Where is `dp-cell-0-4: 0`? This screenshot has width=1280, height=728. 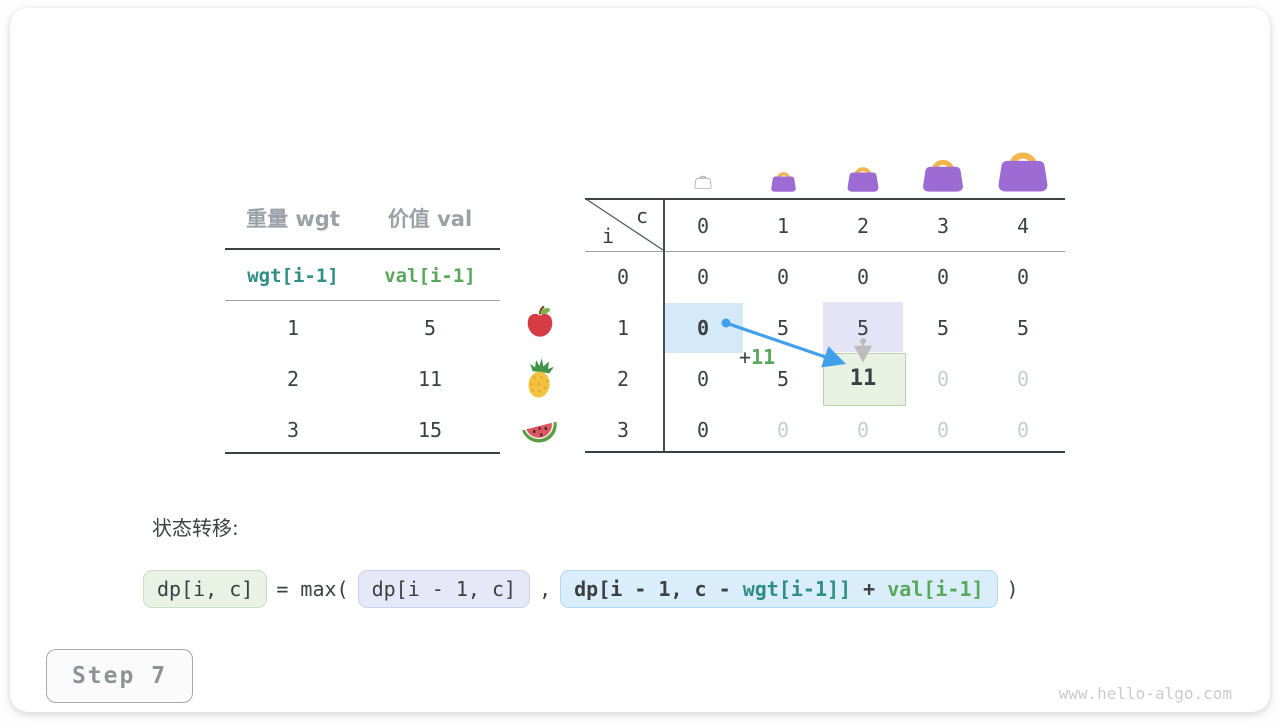
dp-cell-0-4: 0 is located at coordinates (1023, 277).